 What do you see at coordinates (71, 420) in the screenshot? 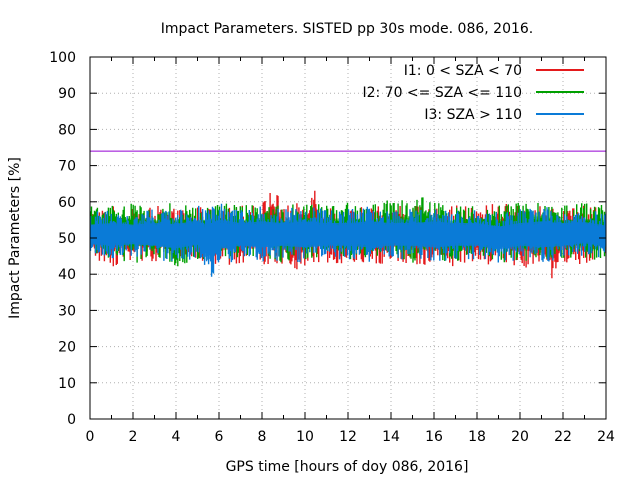
I see `y-tick-label: 0` at bounding box center [71, 420].